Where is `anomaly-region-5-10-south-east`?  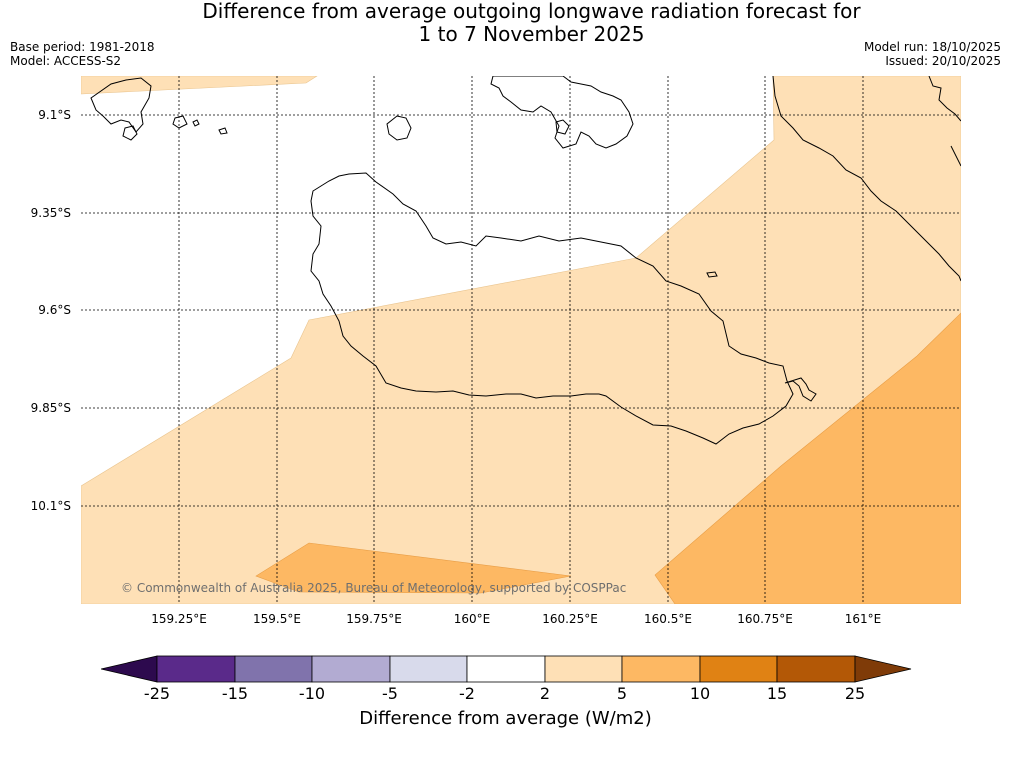
anomaly-region-5-10-south-east is located at coordinates (807, 458).